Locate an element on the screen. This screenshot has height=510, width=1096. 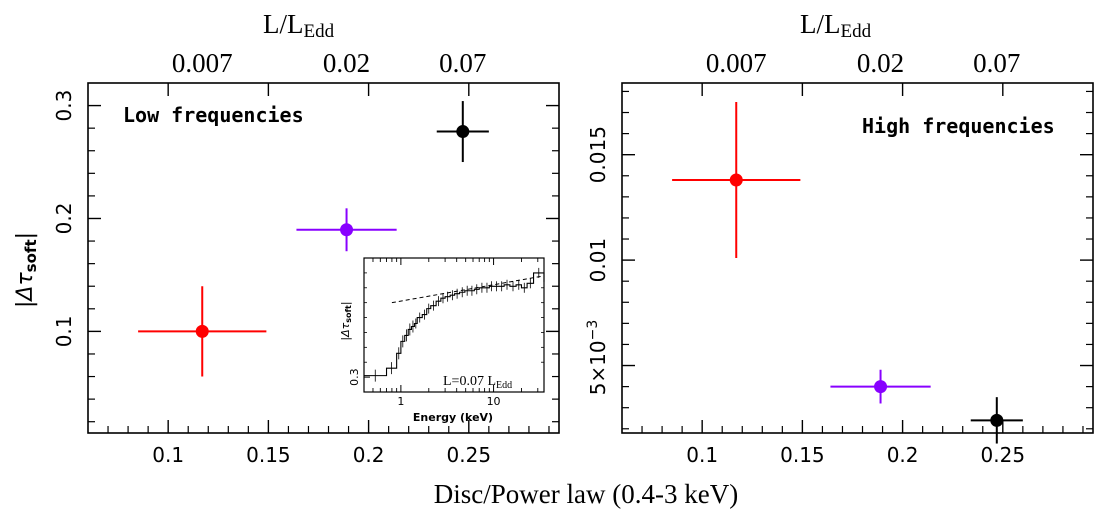
inset-annotation: L=0.07 LEdd is located at coordinates (477, 382).